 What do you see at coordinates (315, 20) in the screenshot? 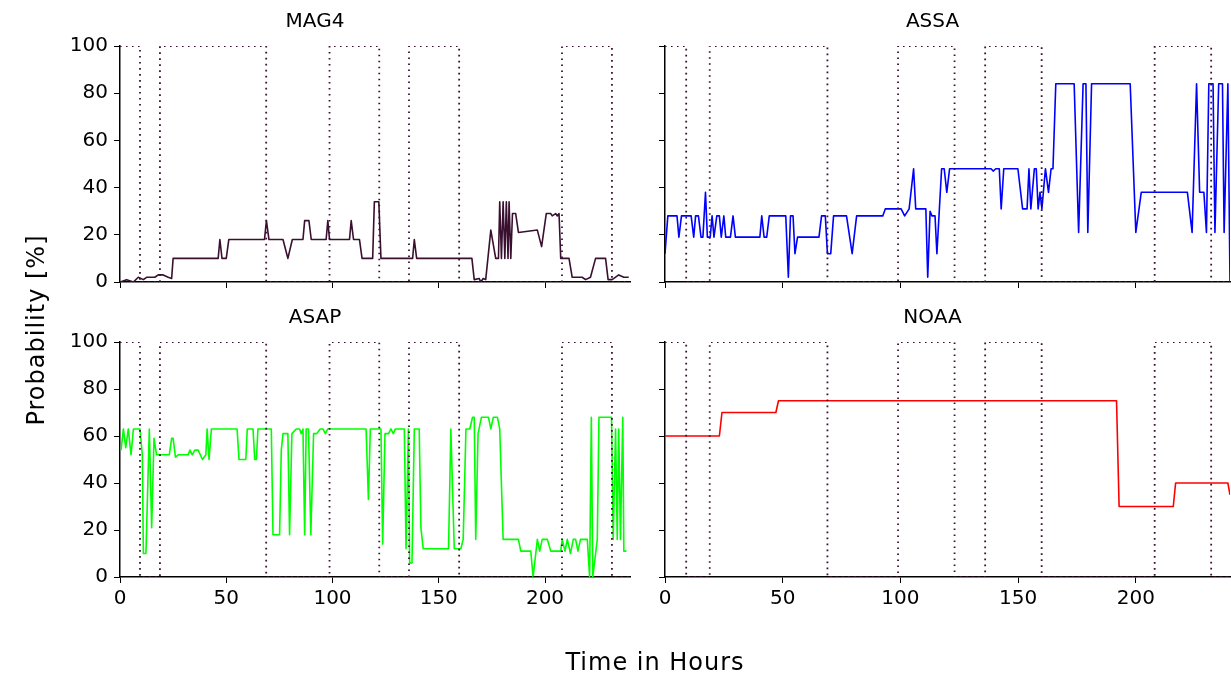
I see `chart-title: MAG4` at bounding box center [315, 20].